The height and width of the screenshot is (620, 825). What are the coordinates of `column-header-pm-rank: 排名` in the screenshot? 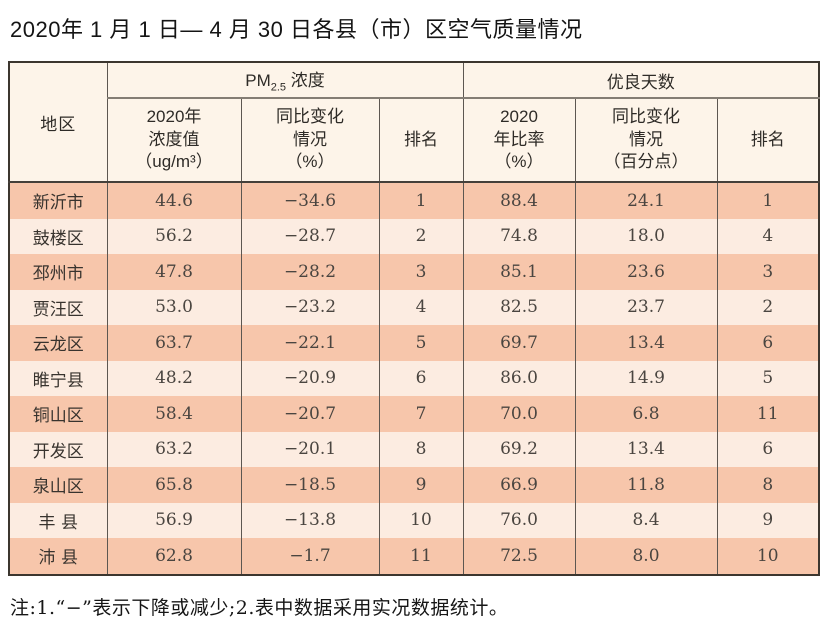 It's located at (420, 140).